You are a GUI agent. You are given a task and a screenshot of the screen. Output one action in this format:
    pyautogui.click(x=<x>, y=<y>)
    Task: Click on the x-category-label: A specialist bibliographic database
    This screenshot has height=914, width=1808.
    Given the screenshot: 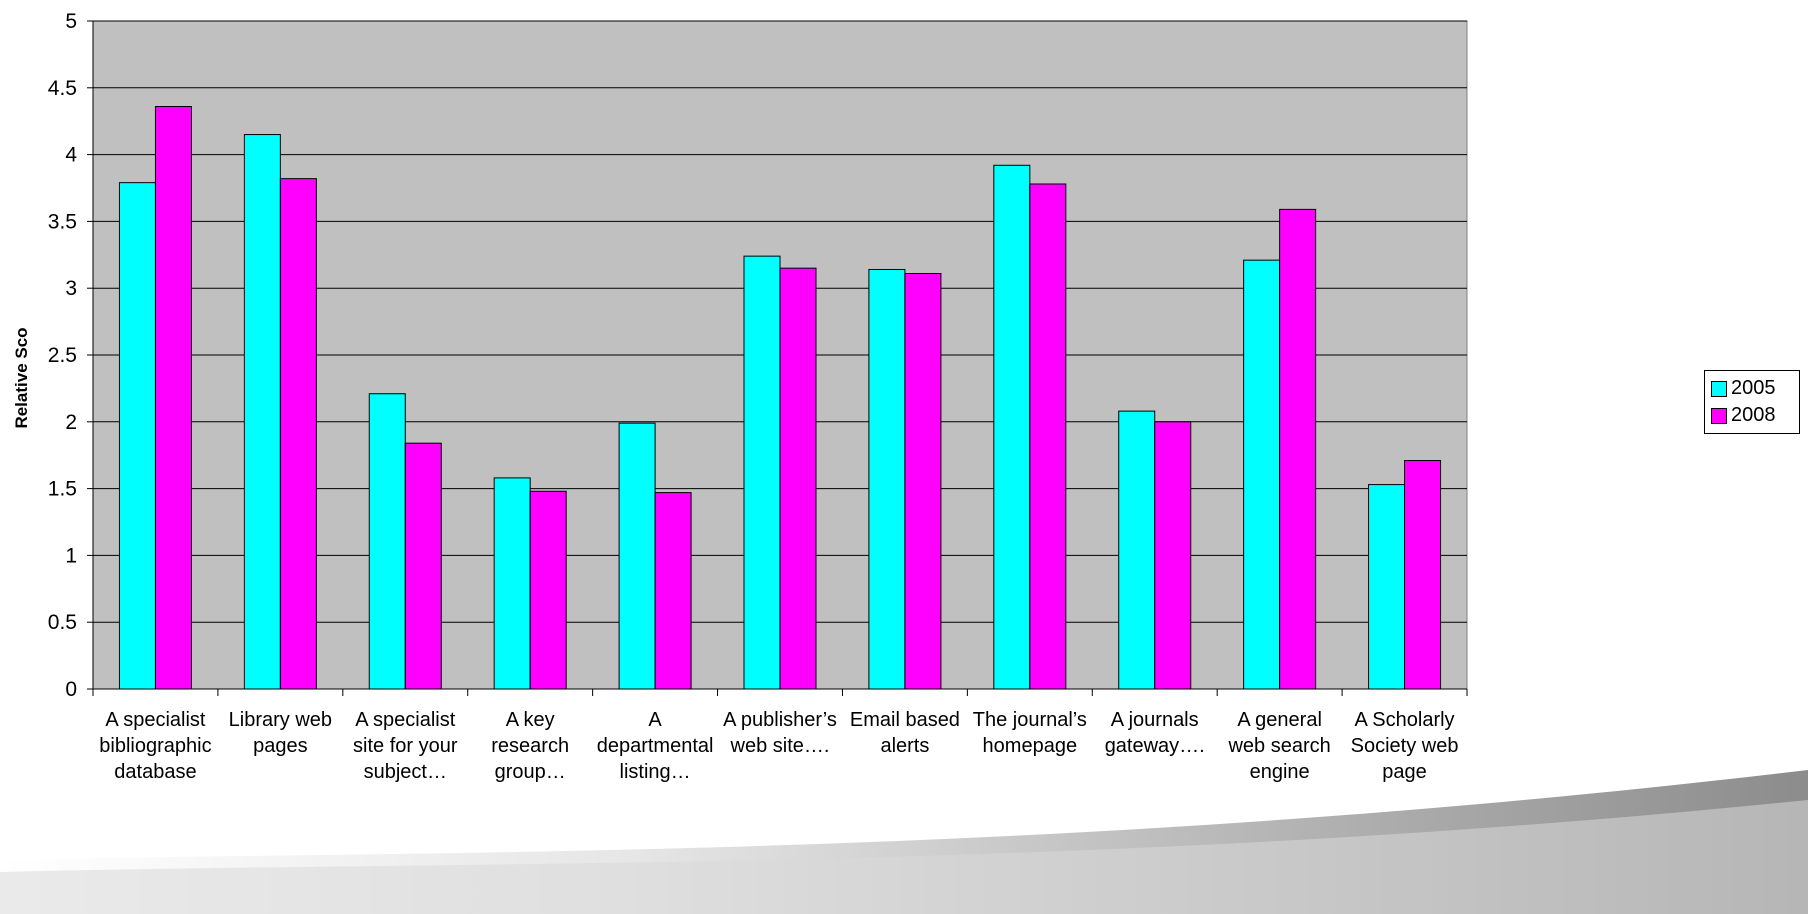 What is the action you would take?
    pyautogui.click(x=155, y=746)
    